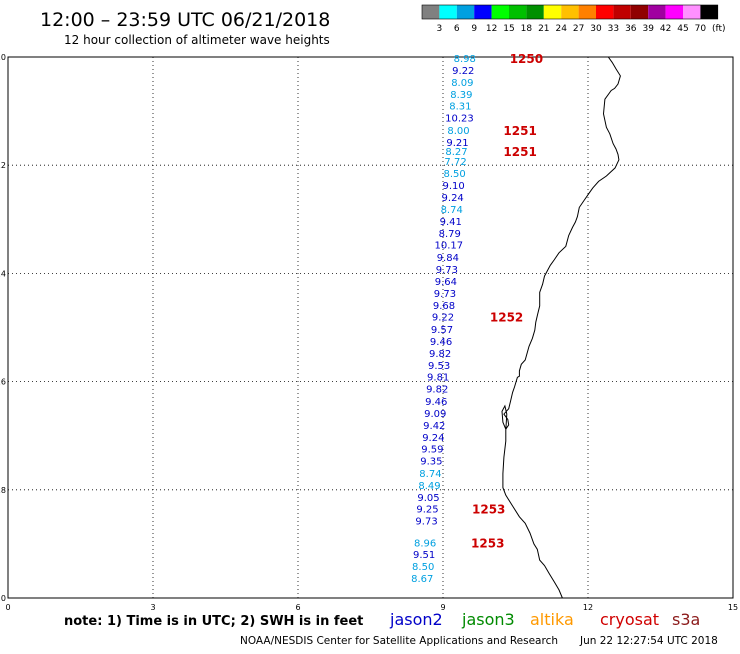 This screenshot has height=654, width=740. Describe the element at coordinates (434, 426) in the screenshot. I see `wave-height-value: 9.42` at that location.